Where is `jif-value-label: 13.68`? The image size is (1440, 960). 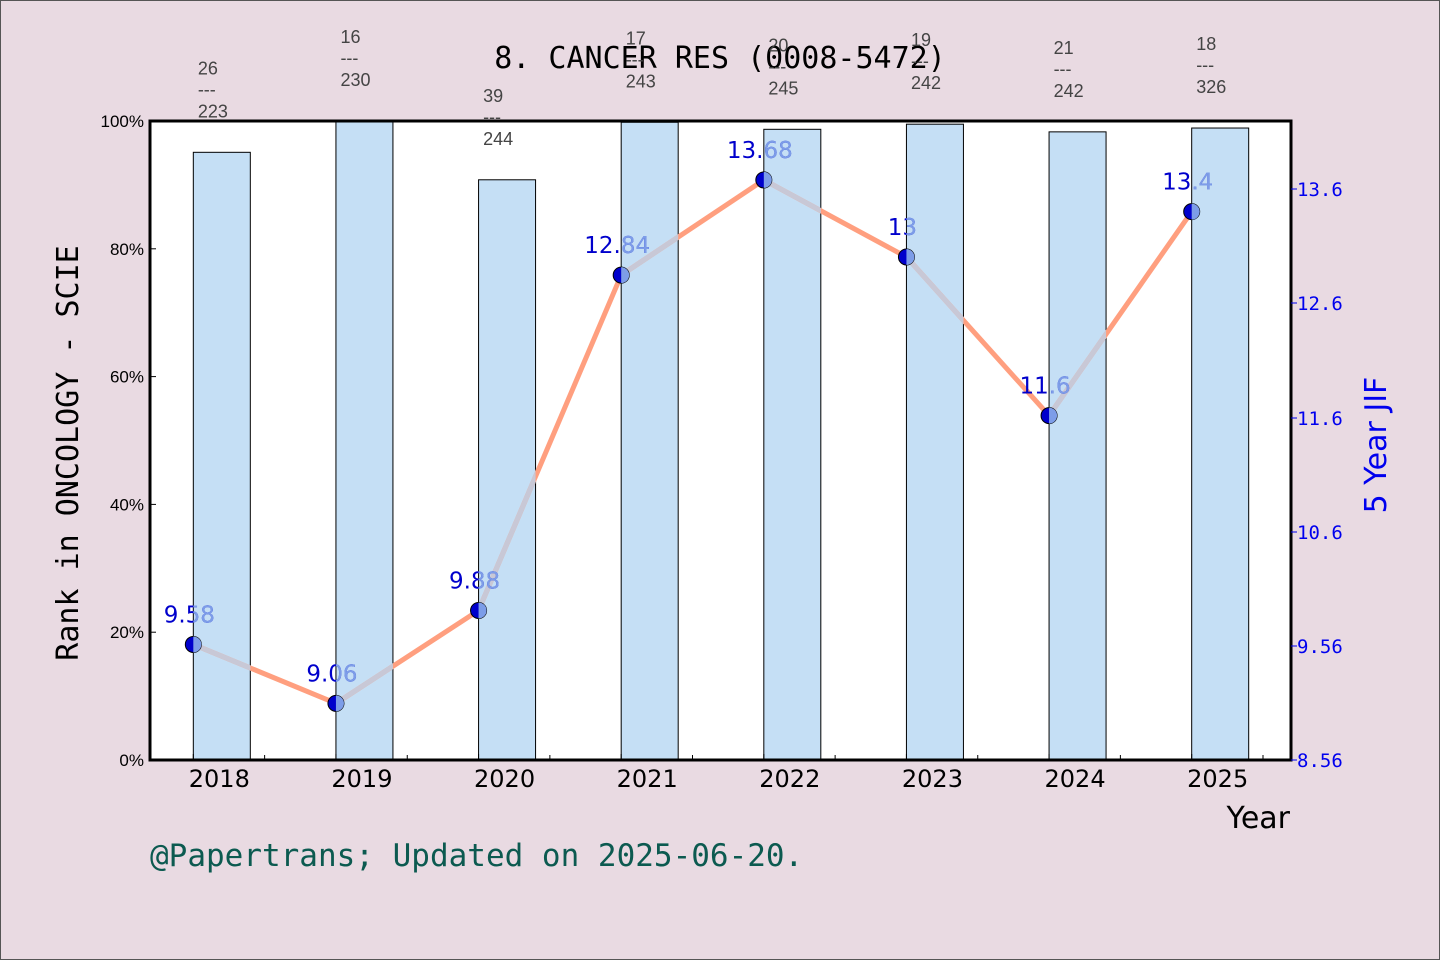 jif-value-label: 13.68 is located at coordinates (760, 151).